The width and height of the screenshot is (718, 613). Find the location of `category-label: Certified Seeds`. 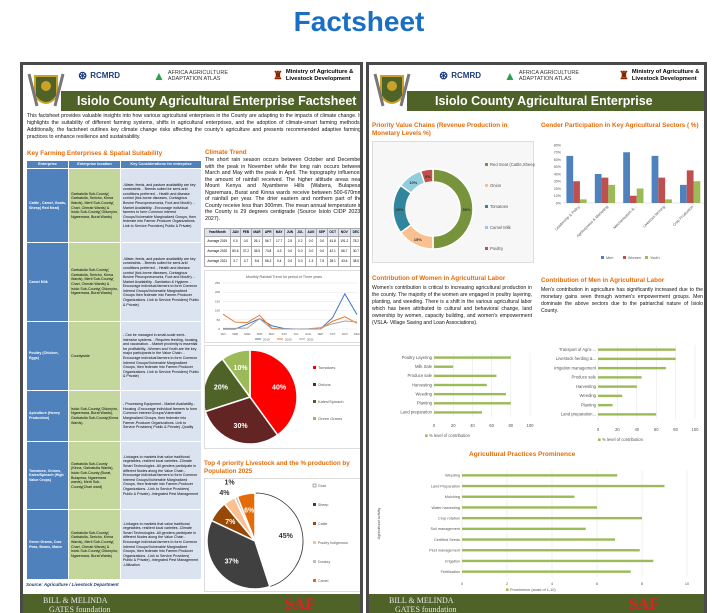

category-label: Certified Seeds is located at coordinates (447, 540).